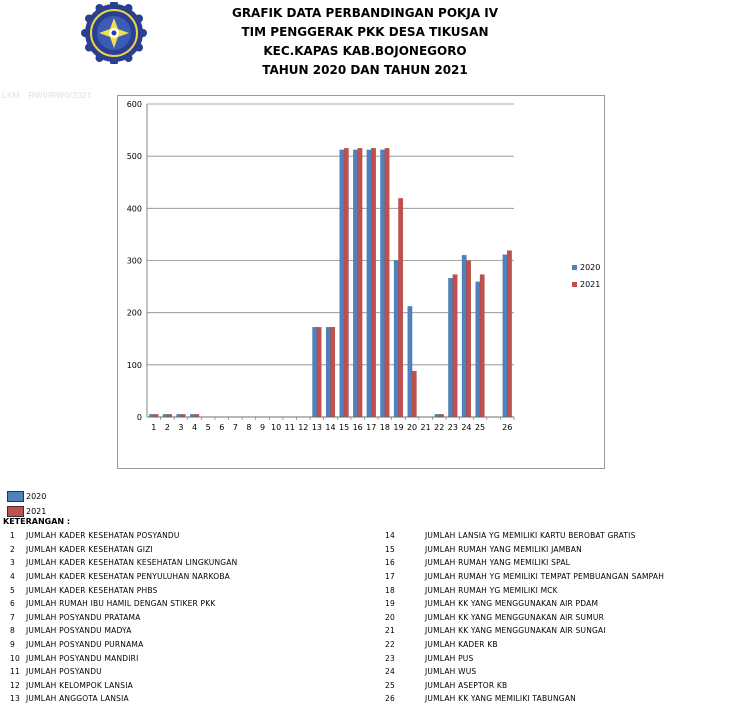  What do you see at coordinates (180, 427) in the screenshot?
I see `x-tick-label: 3` at bounding box center [180, 427].